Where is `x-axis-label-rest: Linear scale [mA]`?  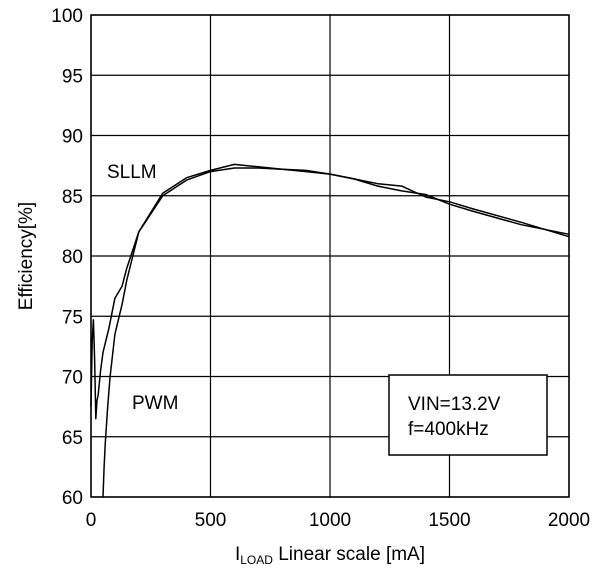
x-axis-label-rest: Linear scale [mA] is located at coordinates (349, 554).